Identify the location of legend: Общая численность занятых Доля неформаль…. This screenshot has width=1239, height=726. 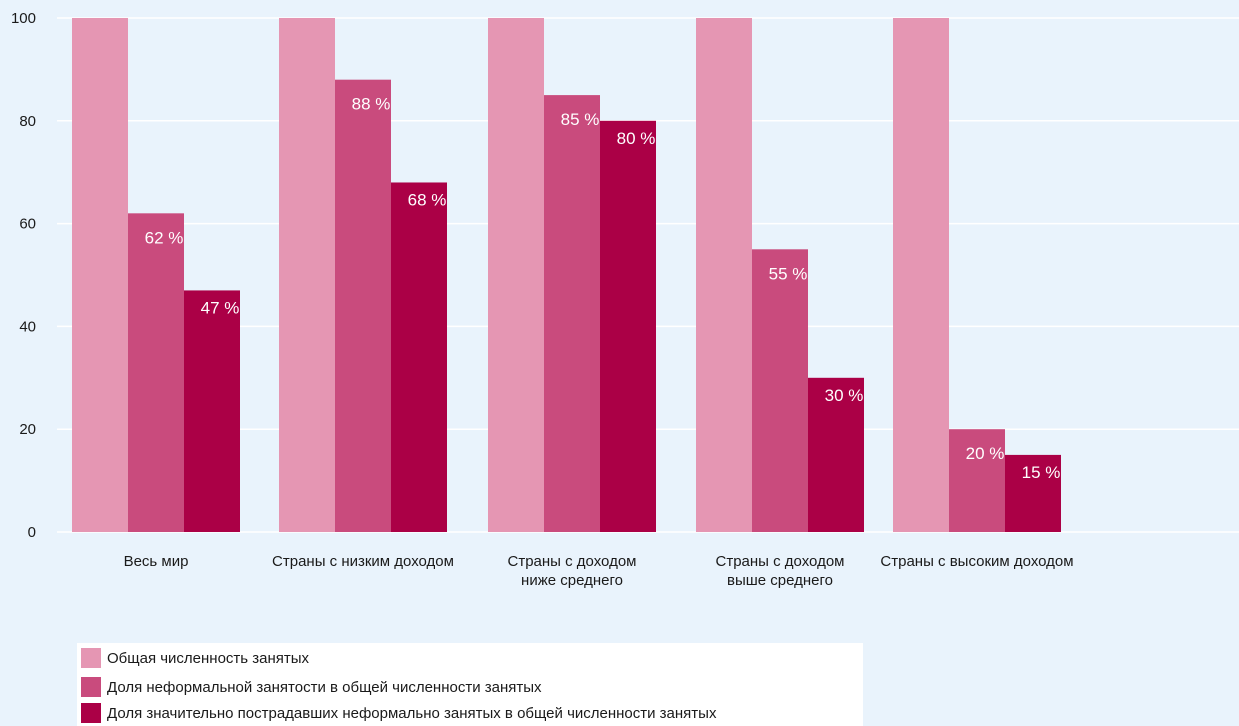
(470, 684).